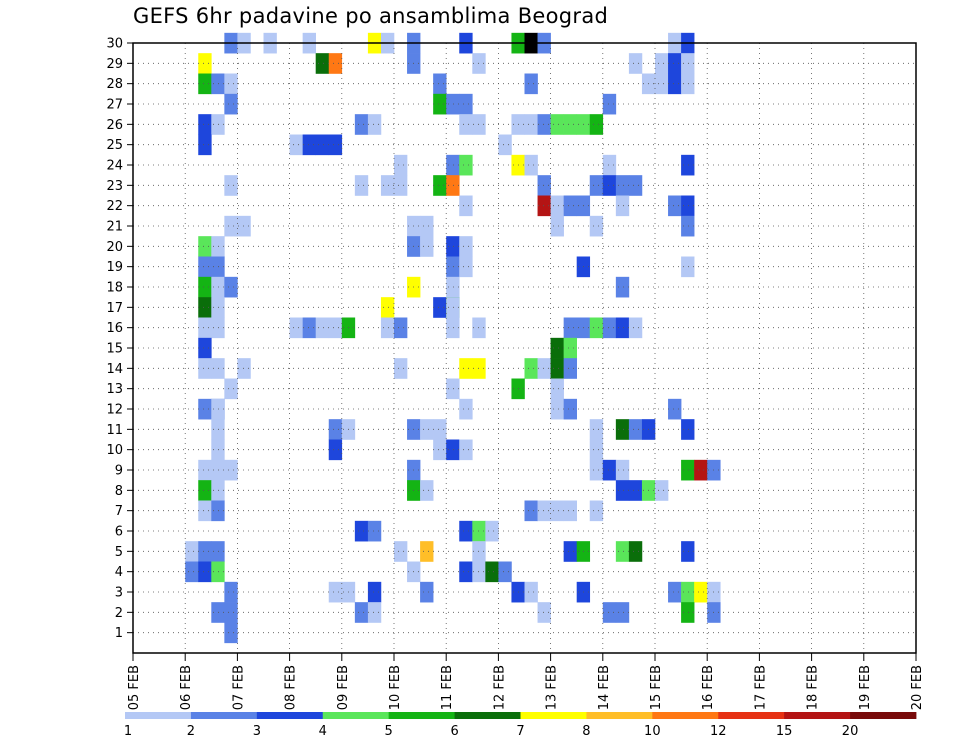 The image size is (960, 742). I want to click on y-tick-label: 16, so click(114, 328).